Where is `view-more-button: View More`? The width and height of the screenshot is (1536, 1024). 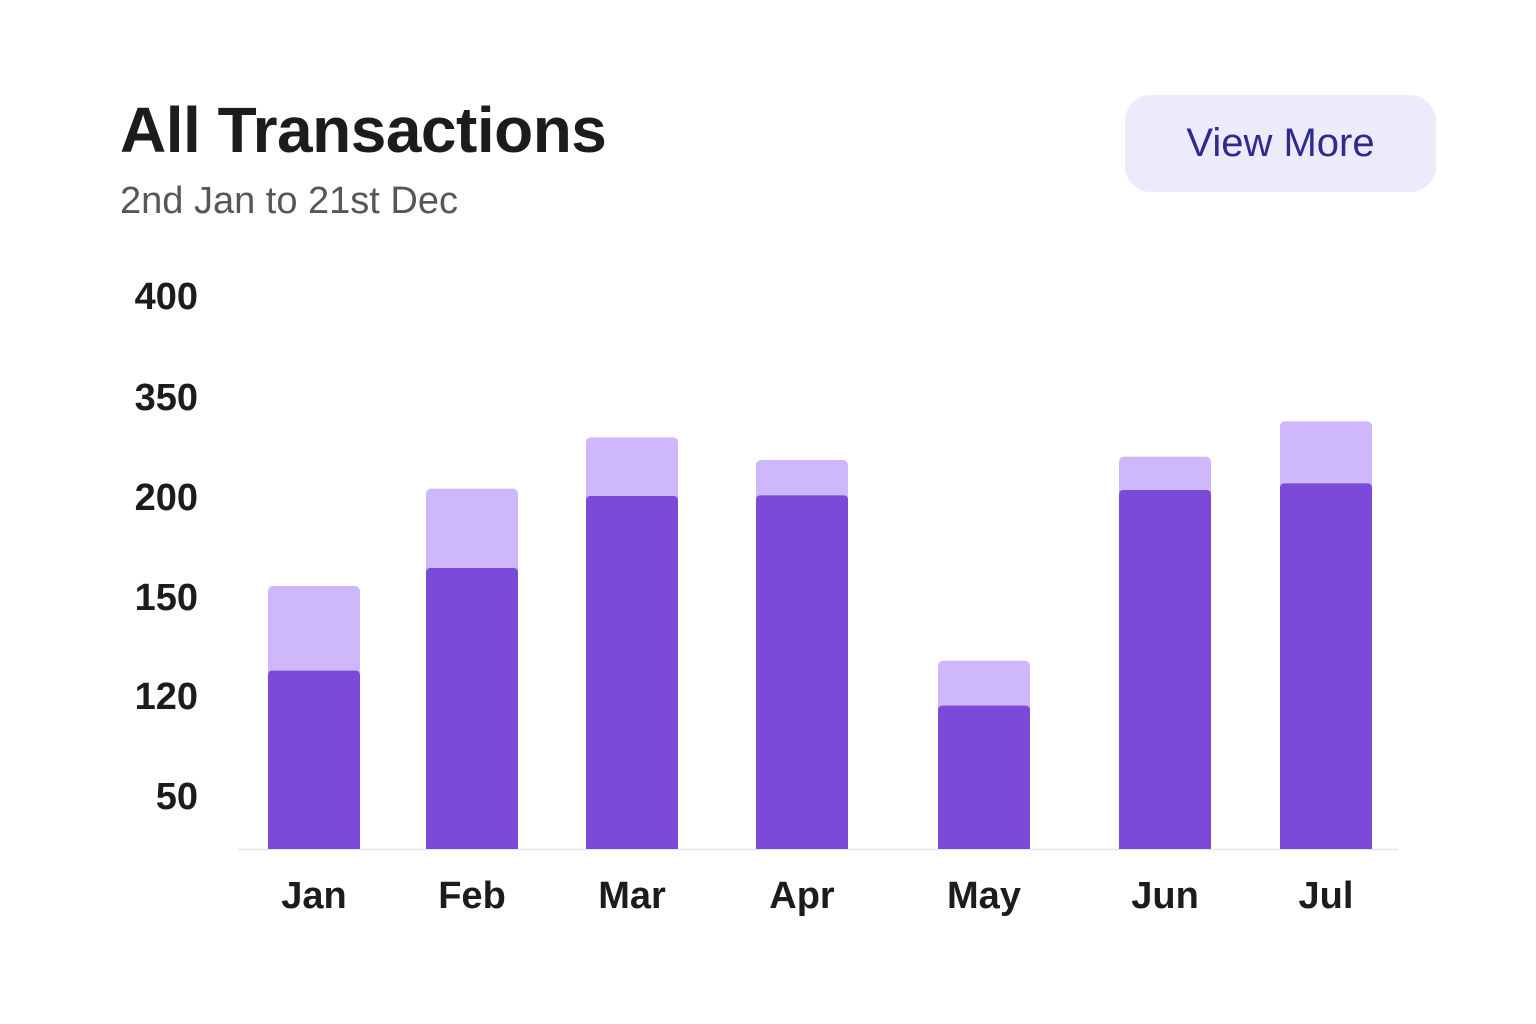
view-more-button: View More is located at coordinates (1280, 143).